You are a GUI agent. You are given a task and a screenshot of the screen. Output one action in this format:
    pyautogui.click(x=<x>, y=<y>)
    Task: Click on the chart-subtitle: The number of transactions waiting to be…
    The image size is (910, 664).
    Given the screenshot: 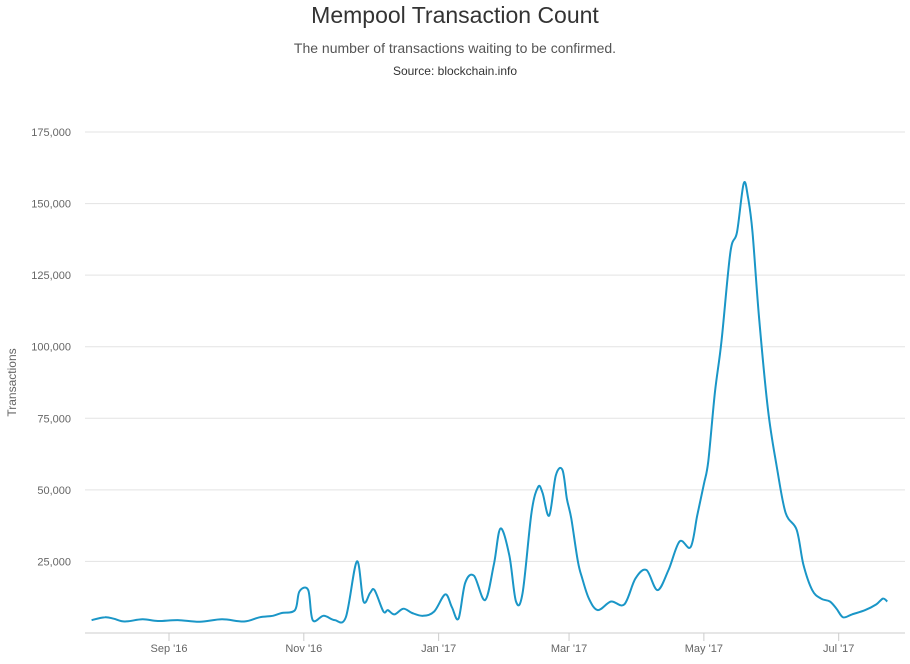 What is the action you would take?
    pyautogui.click(x=455, y=48)
    